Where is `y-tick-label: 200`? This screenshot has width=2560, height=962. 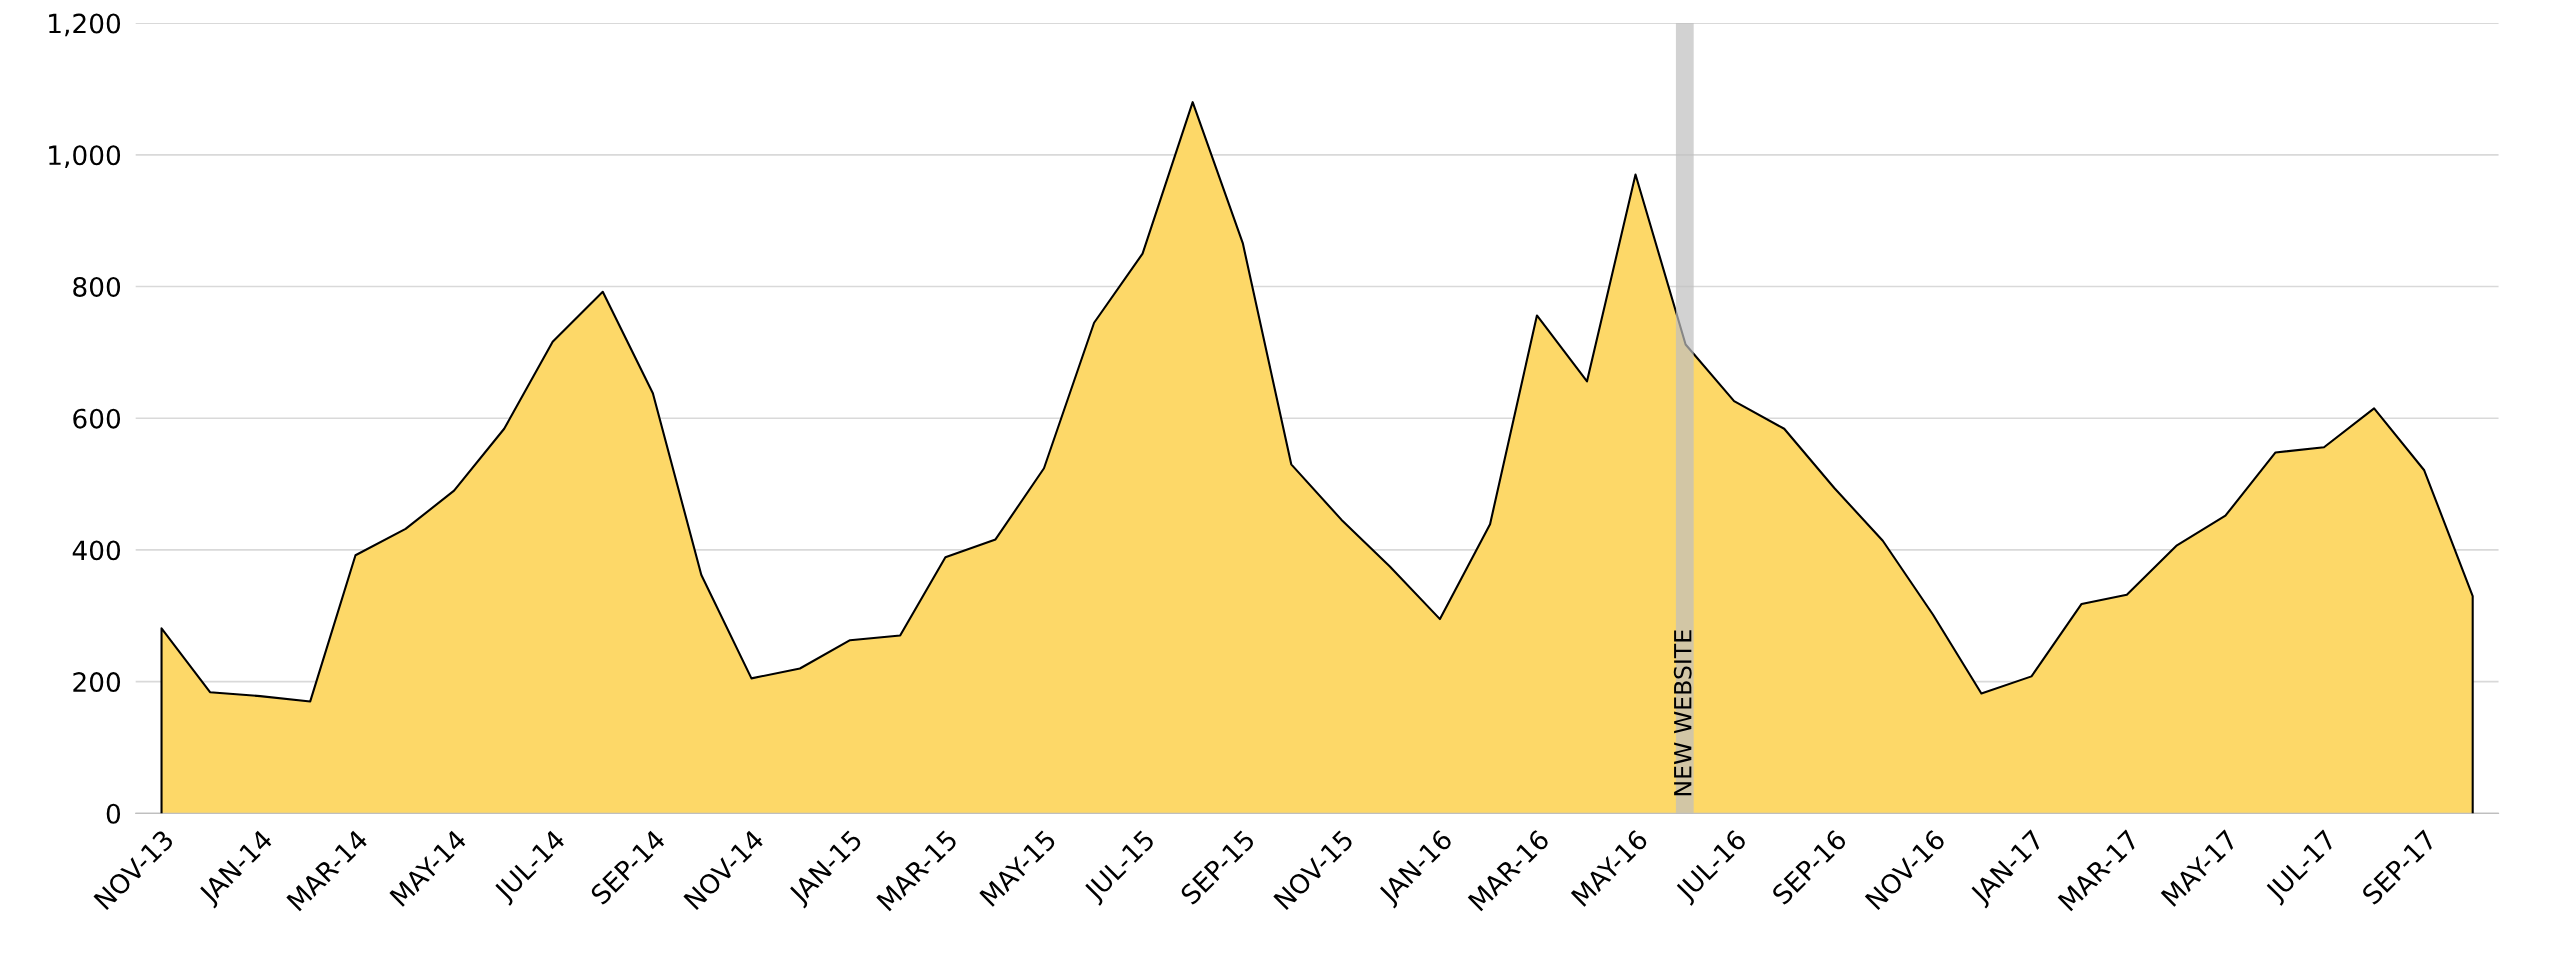 y-tick-label: 200 is located at coordinates (97, 682).